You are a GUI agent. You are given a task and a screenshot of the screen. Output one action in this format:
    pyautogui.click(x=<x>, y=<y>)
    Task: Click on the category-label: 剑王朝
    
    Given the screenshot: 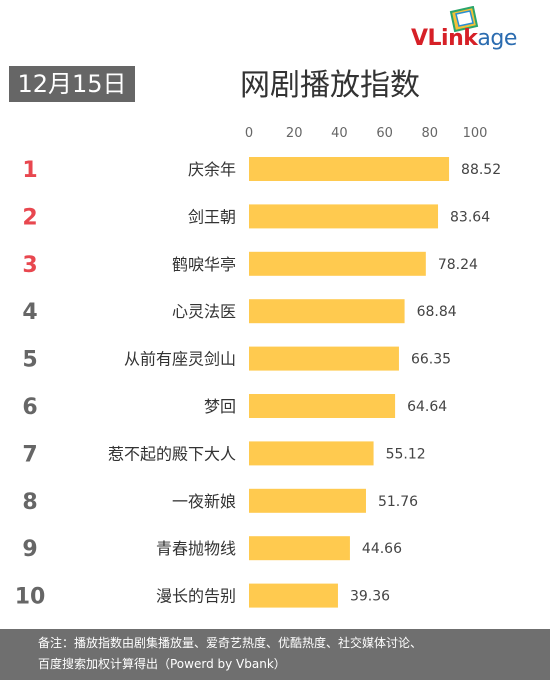 What is the action you would take?
    pyautogui.click(x=212, y=216)
    